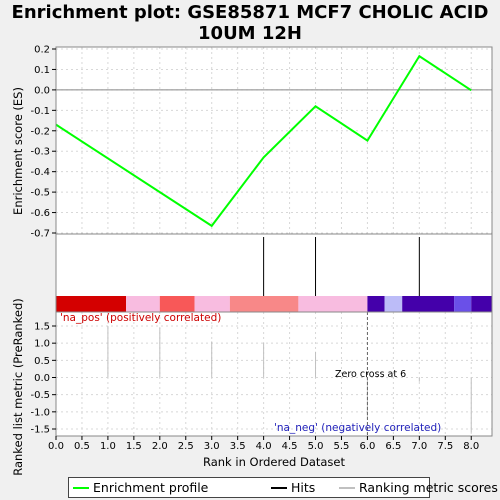 The image size is (500, 500). What do you see at coordinates (18, 151) in the screenshot?
I see `es-y-axis-label: Enrichment score (ES)` at bounding box center [18, 151].